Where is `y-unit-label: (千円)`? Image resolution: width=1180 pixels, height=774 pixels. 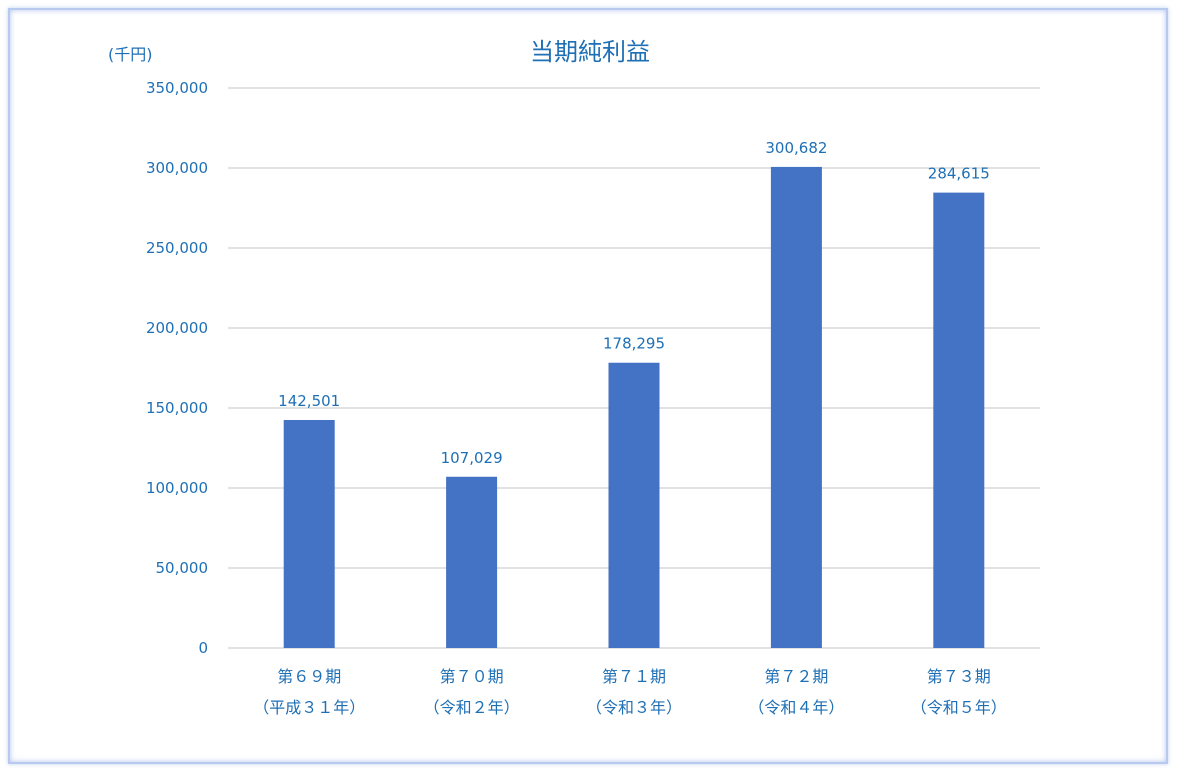 y-unit-label: (千円) is located at coordinates (130, 54).